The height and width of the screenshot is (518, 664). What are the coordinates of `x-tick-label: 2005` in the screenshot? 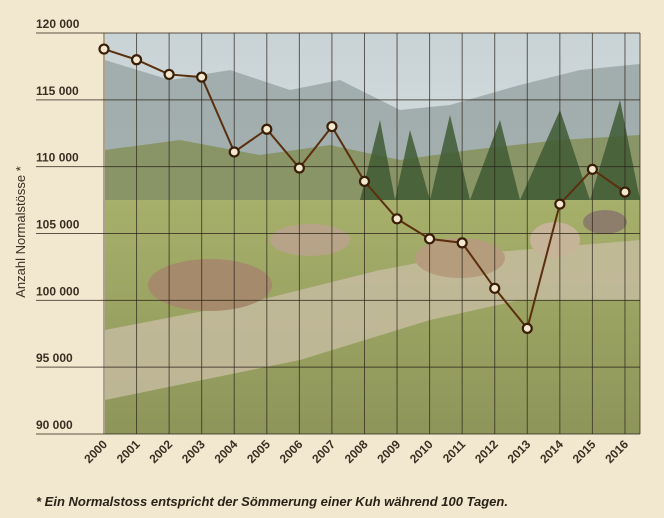 It's located at (258, 451).